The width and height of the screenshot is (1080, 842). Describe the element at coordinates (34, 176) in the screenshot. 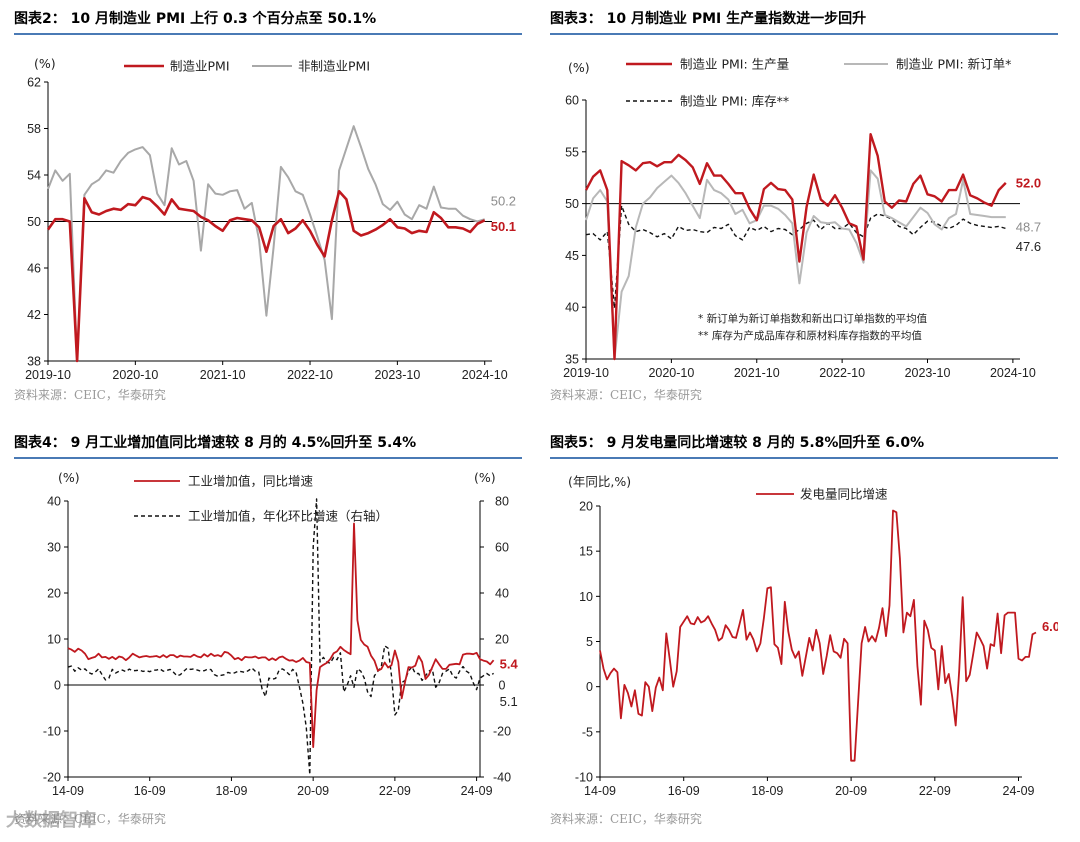

I see `y-tick-label: 54` at that location.